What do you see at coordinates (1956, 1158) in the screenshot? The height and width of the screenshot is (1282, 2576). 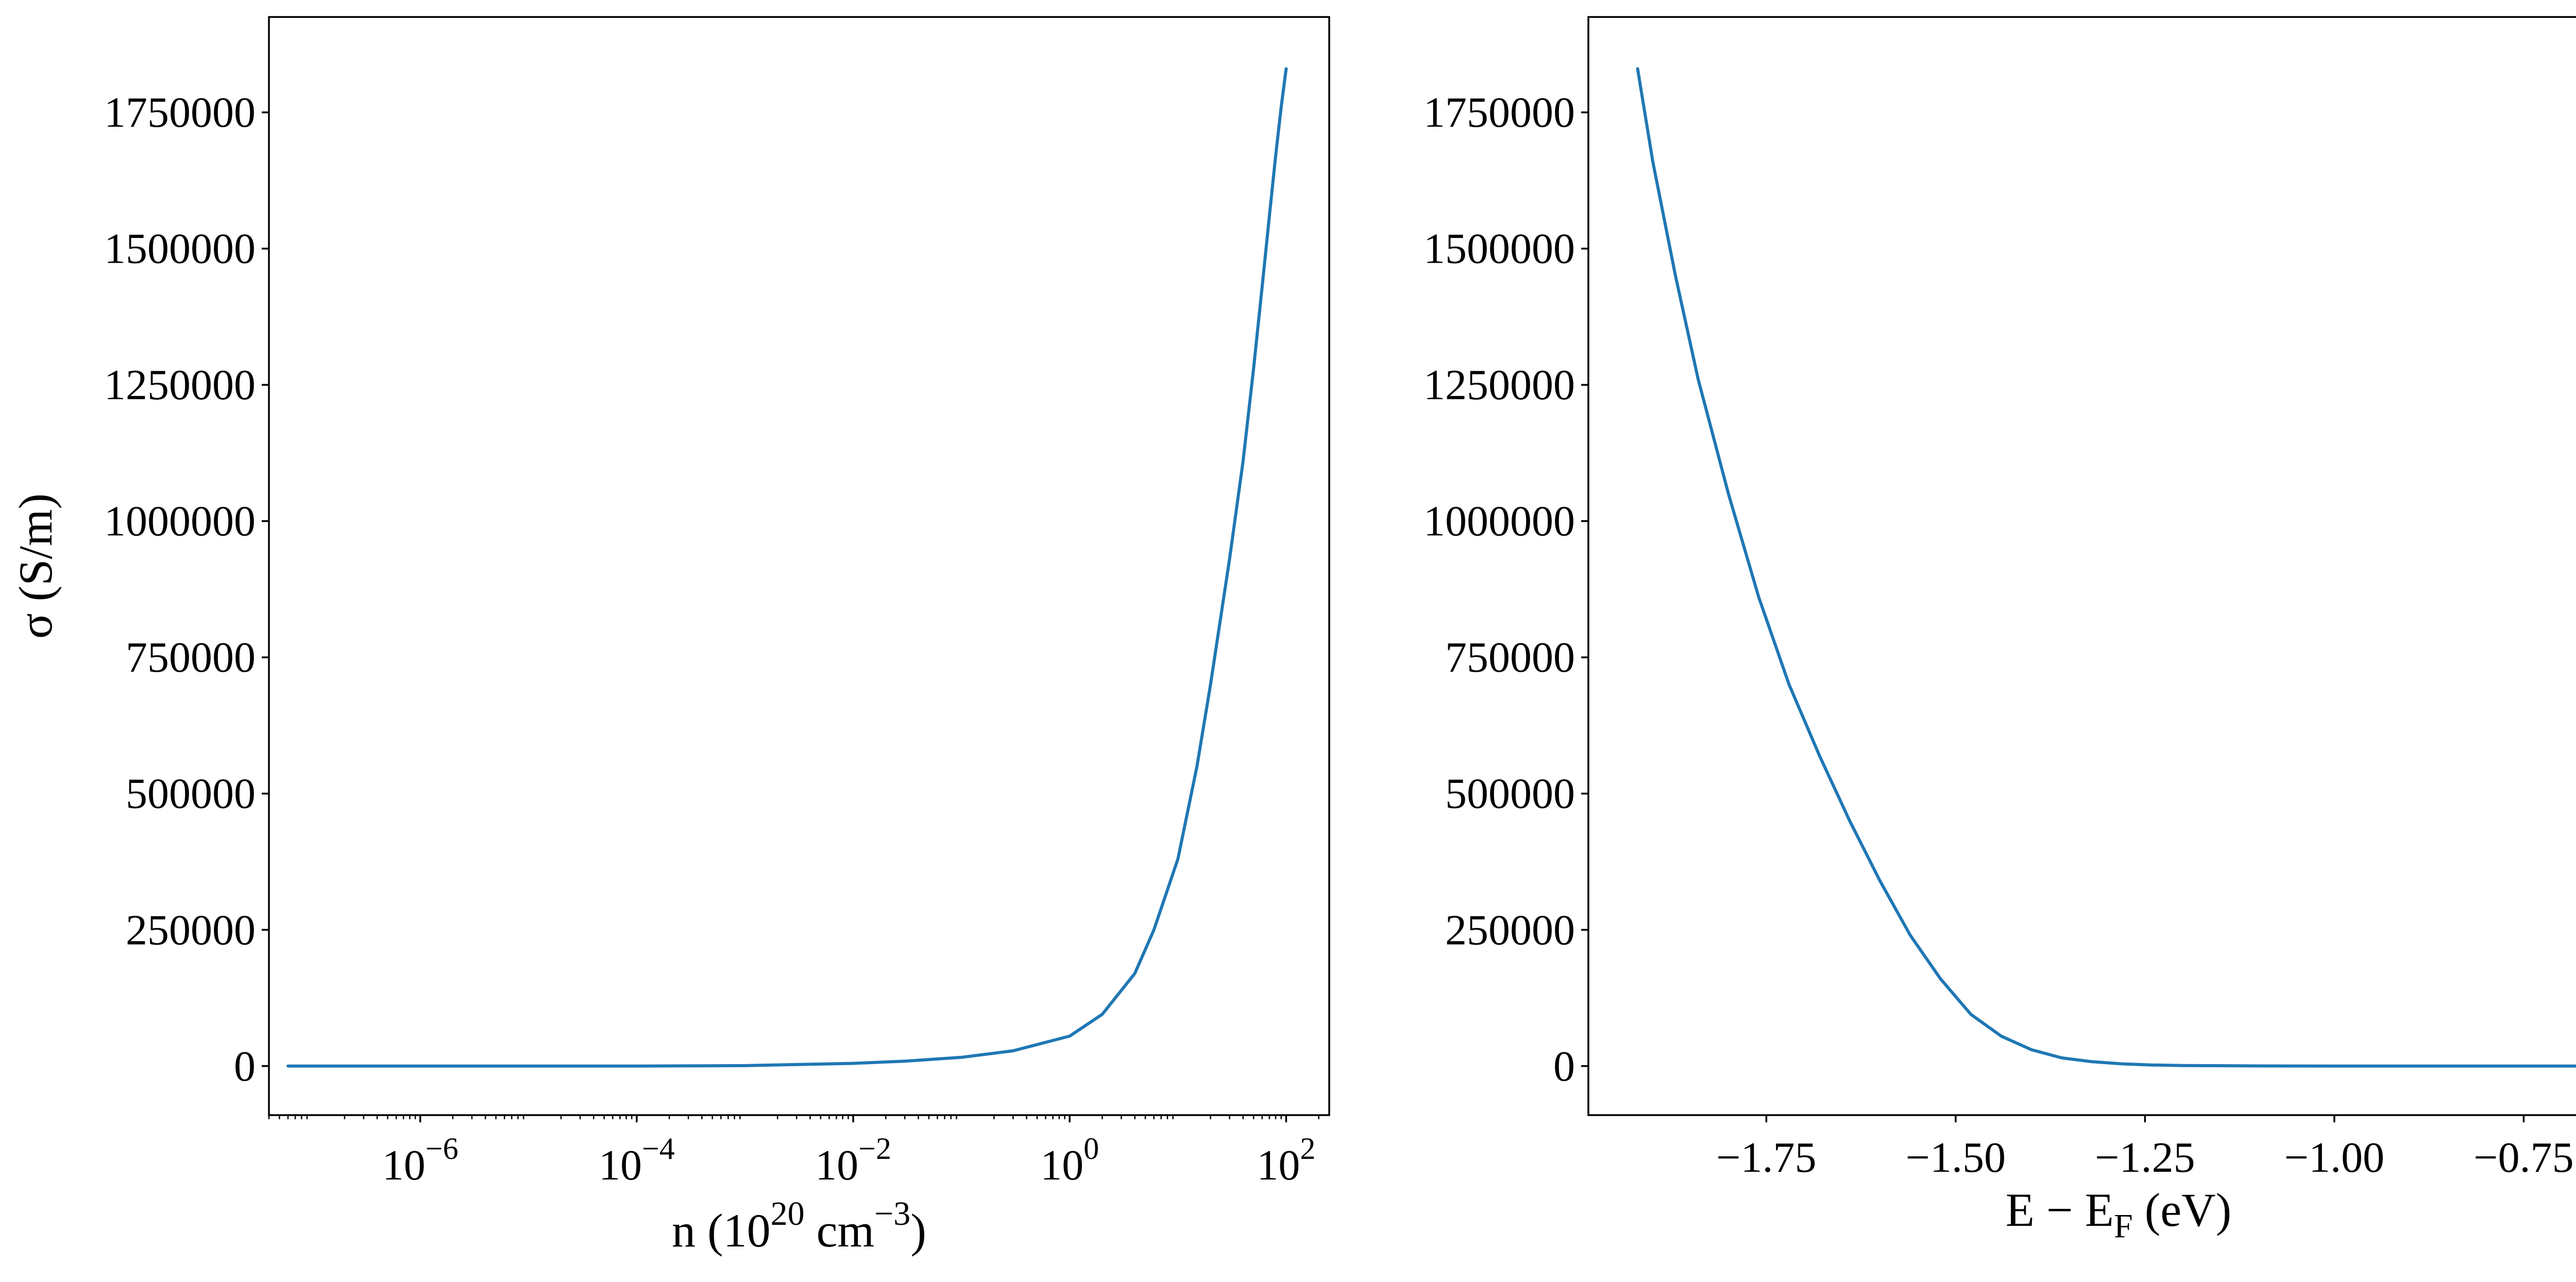 I see `x-tick-label: −1.50` at bounding box center [1956, 1158].